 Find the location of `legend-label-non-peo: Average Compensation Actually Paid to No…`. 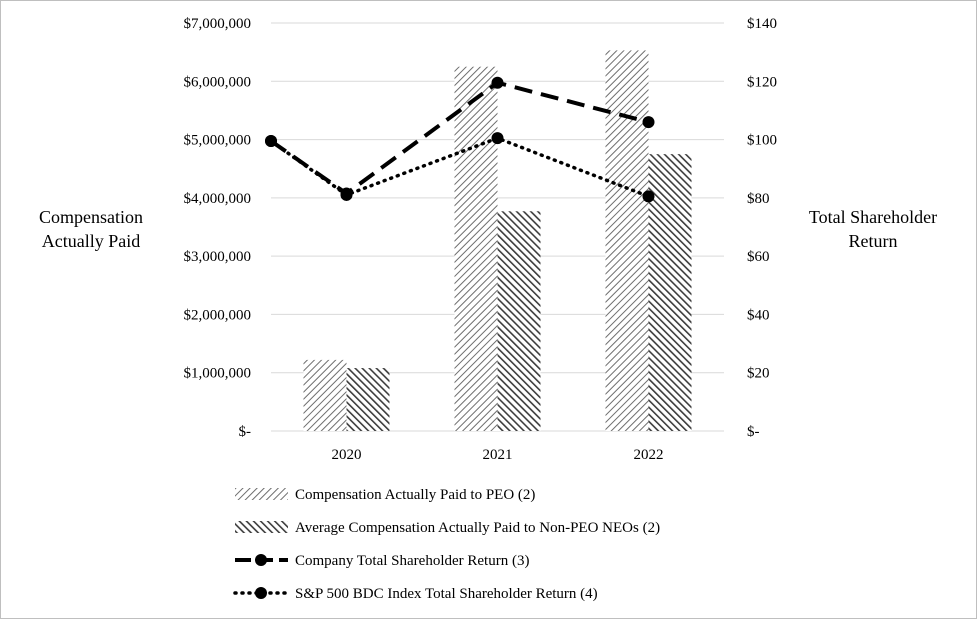

legend-label-non-peo: Average Compensation Actually Paid to No… is located at coordinates (477, 528).